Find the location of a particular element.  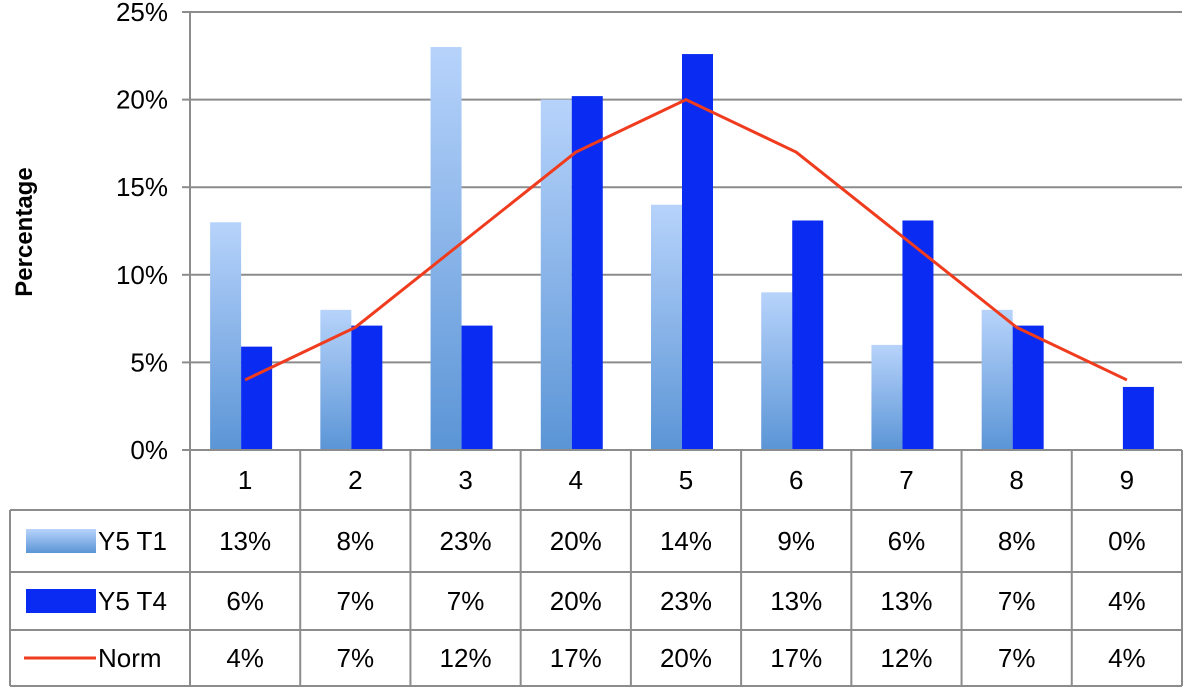

y-tick-label: 15% is located at coordinates (142, 187).